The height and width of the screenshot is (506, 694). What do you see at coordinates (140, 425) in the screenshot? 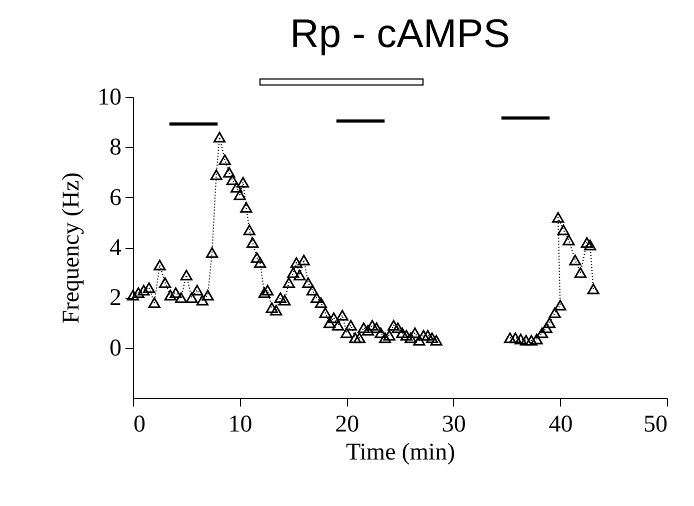
I see `x-tick-label: 0` at bounding box center [140, 425].